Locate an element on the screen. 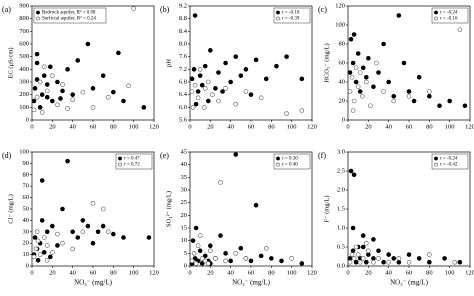  y-tick-label: 600 is located at coordinates (24, 43).